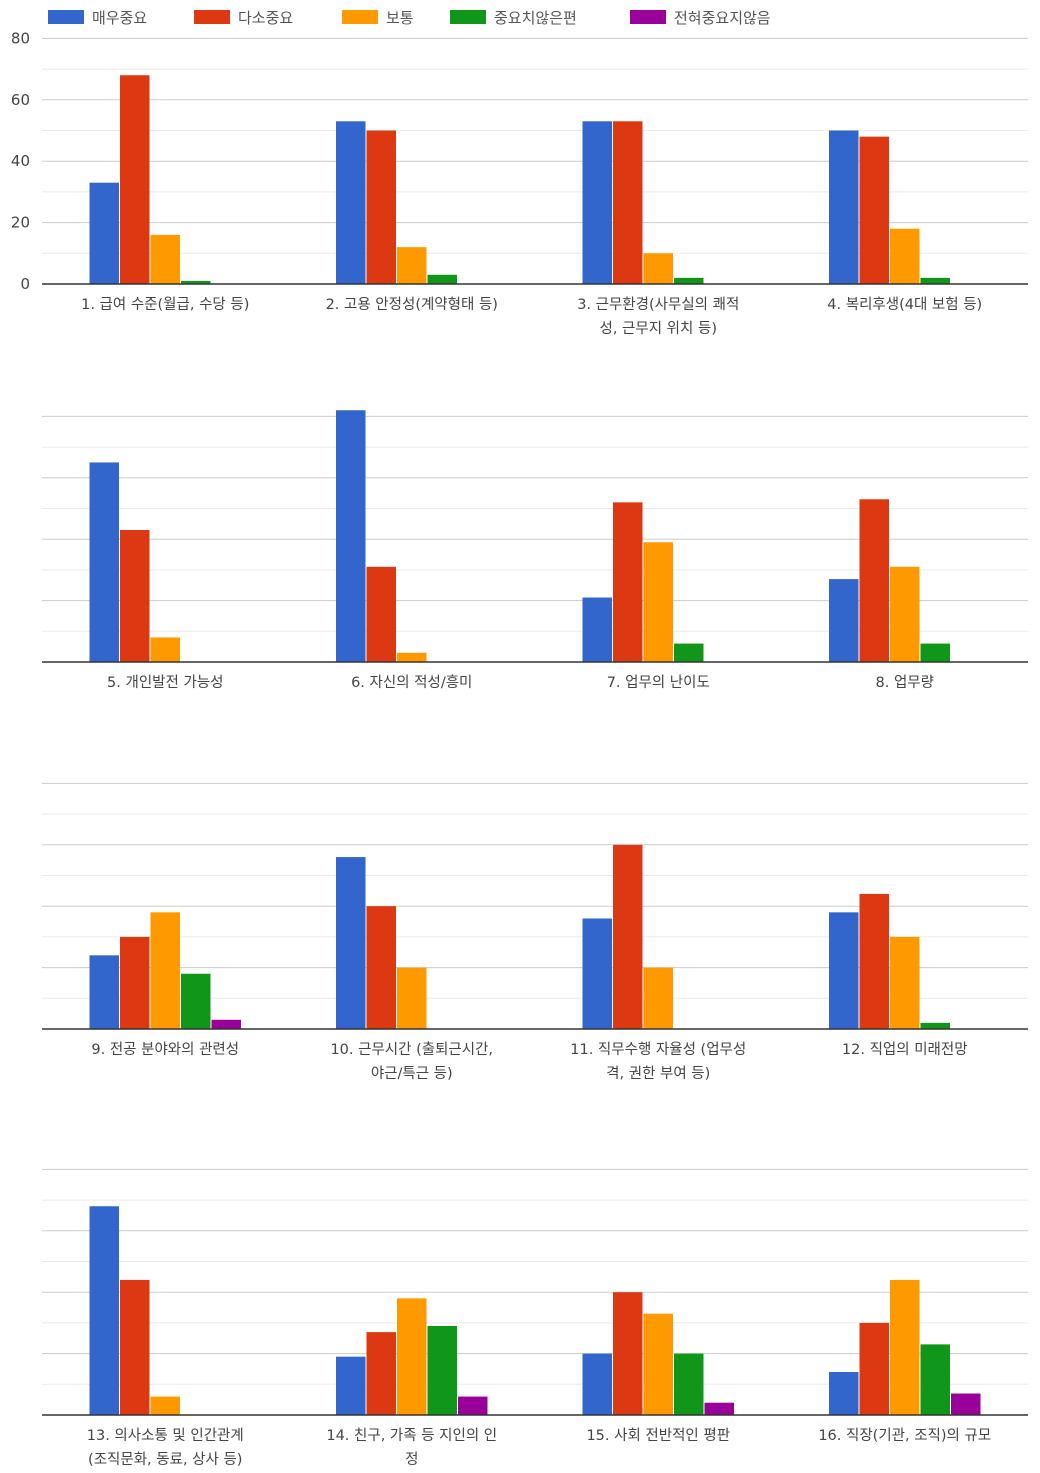  I want to click on y-tick-label: 80, so click(20, 38).